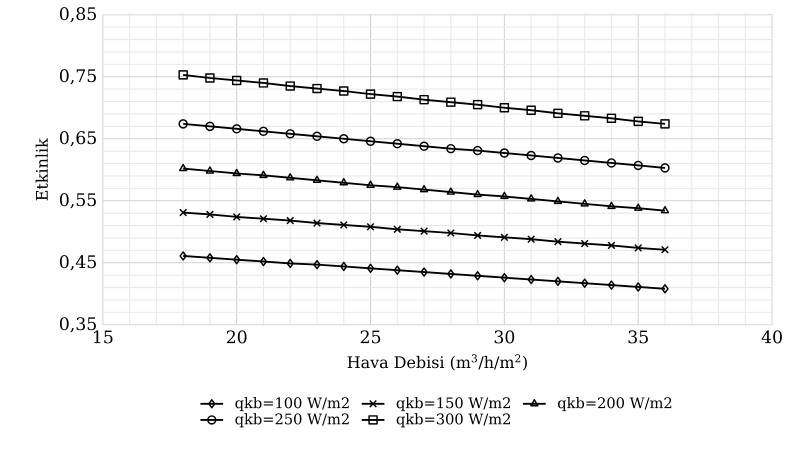 The width and height of the screenshot is (794, 450). I want to click on x-tick-label: 15, so click(103, 337).